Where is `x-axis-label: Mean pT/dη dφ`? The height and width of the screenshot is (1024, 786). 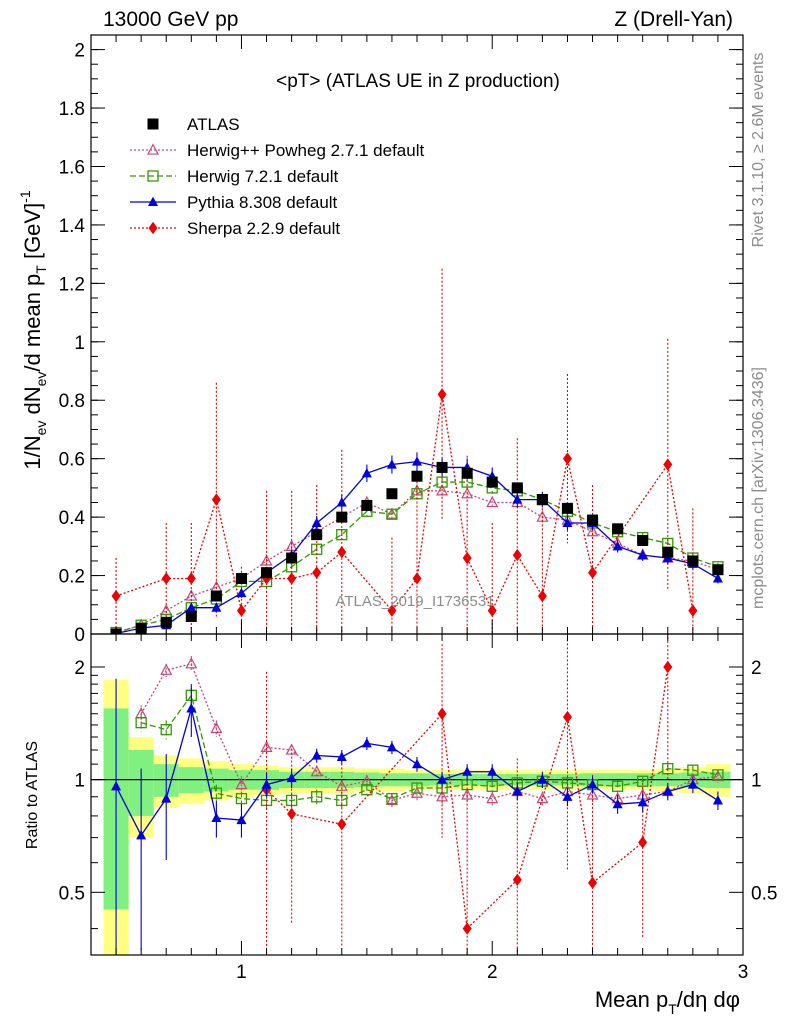 x-axis-label: Mean pT/dη dφ is located at coordinates (667, 1002).